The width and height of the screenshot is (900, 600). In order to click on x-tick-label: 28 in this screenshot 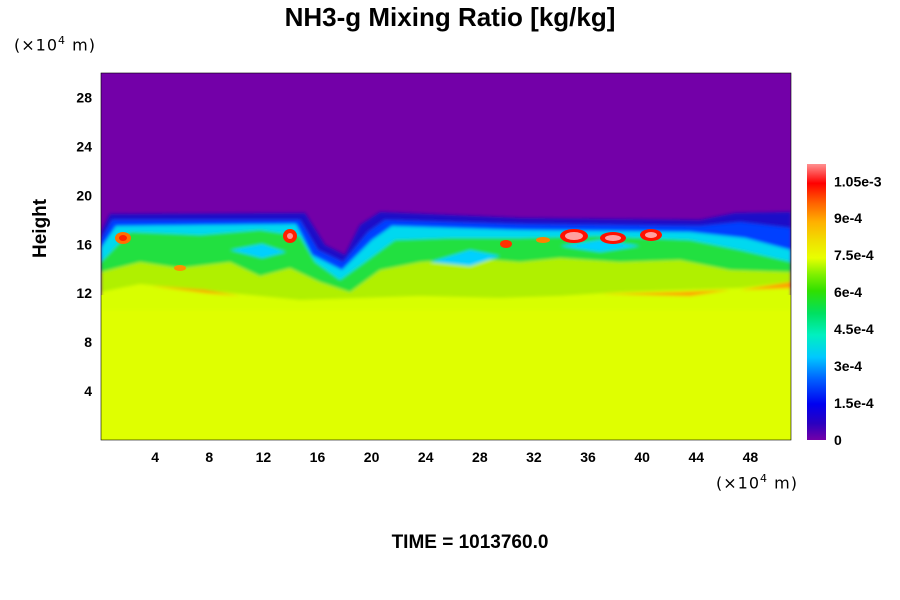, I will do `click(480, 457)`.